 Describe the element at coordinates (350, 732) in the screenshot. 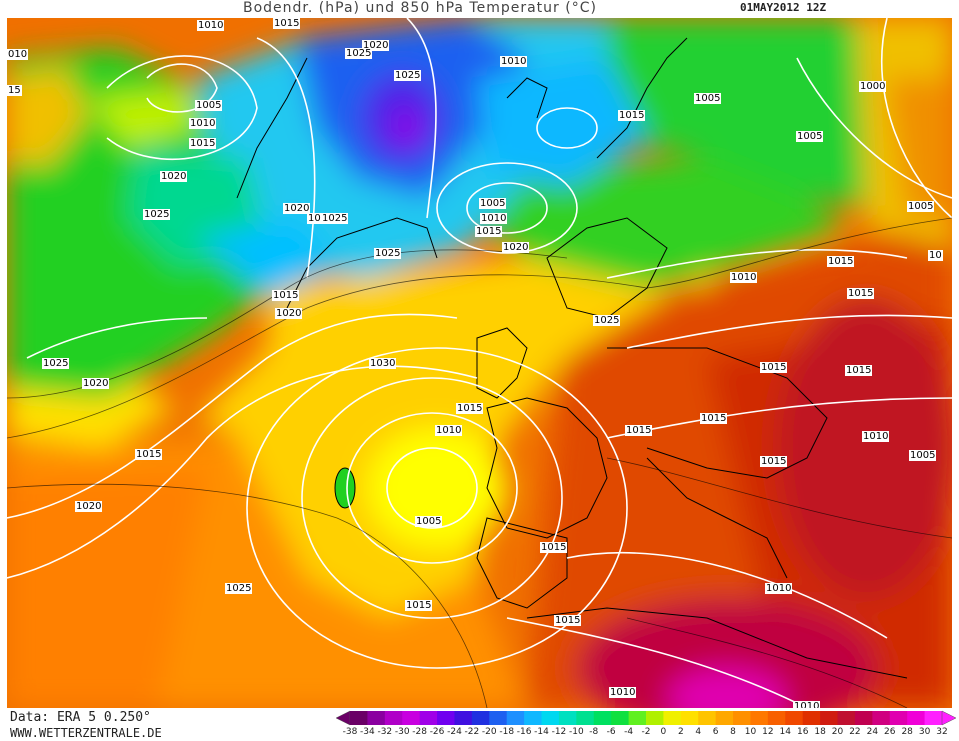

I see `legend-tick-label: -38` at that location.